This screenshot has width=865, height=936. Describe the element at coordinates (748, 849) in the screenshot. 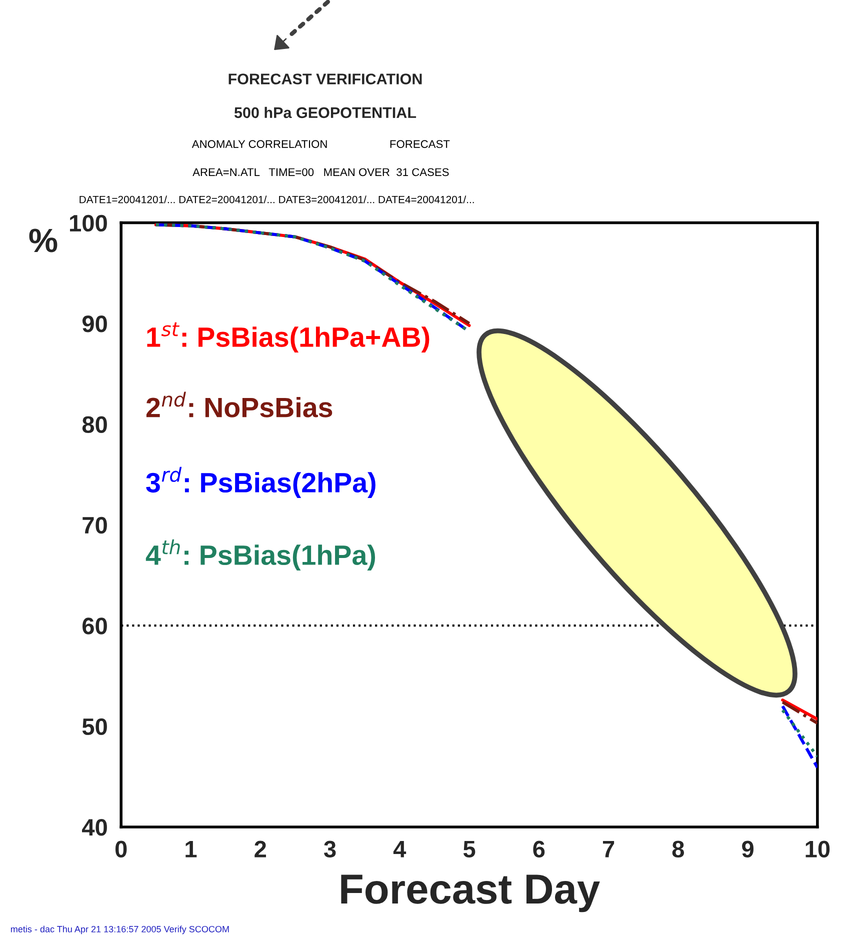

I see `x-tick-label: 9` at that location.